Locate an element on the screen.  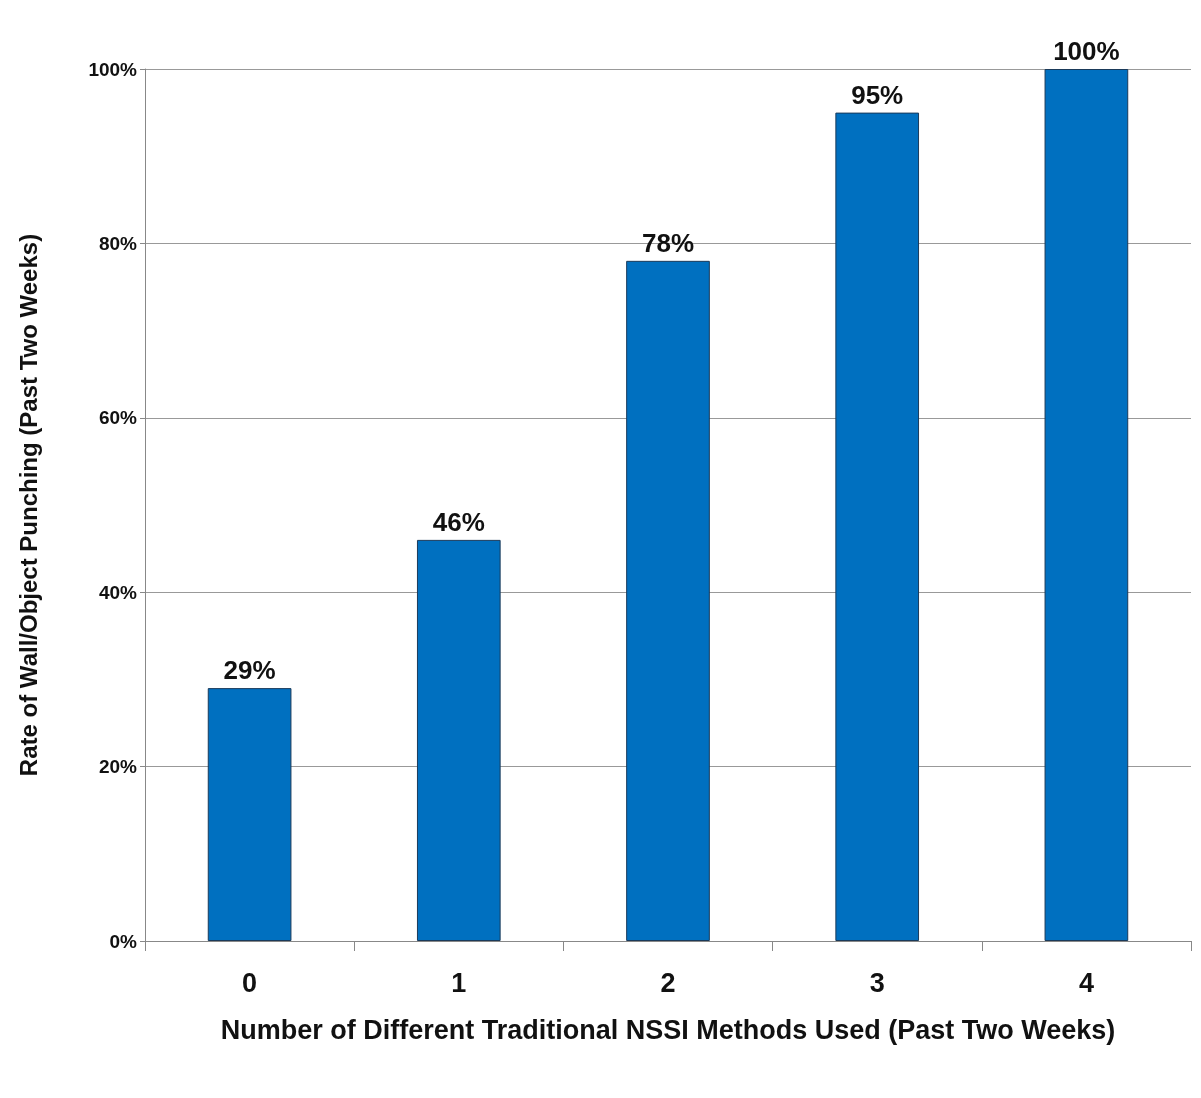
x-tick-label: 0 is located at coordinates (250, 982).